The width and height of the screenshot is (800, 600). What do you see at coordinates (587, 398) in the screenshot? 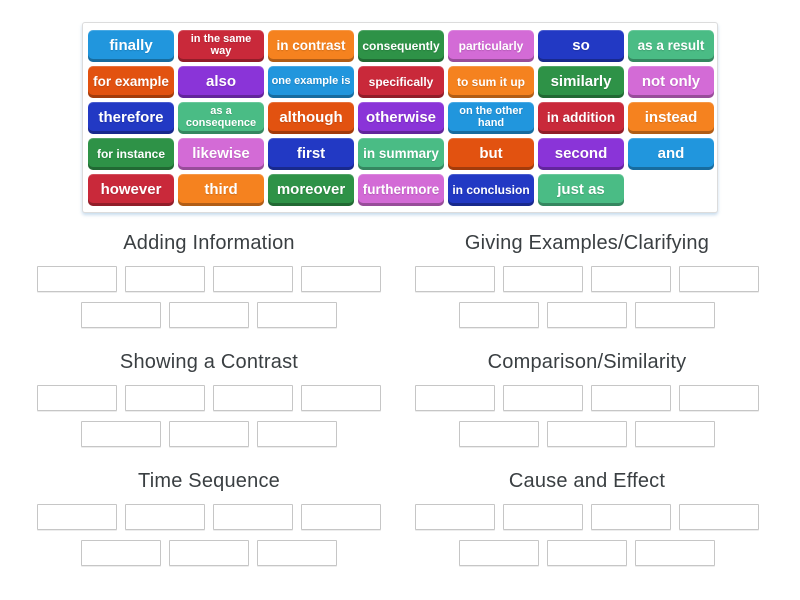
I see `group-comparison-similarity: Comparison/Similarity` at bounding box center [587, 398].